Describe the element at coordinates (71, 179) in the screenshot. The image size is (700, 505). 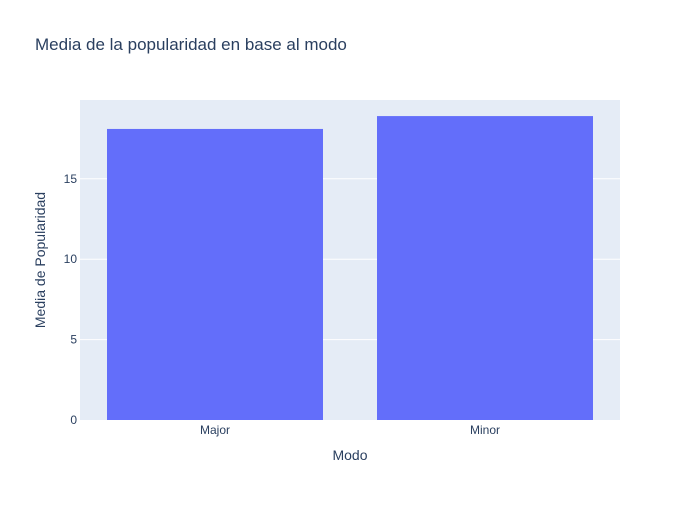
I see `y-tick-label: 15` at that location.